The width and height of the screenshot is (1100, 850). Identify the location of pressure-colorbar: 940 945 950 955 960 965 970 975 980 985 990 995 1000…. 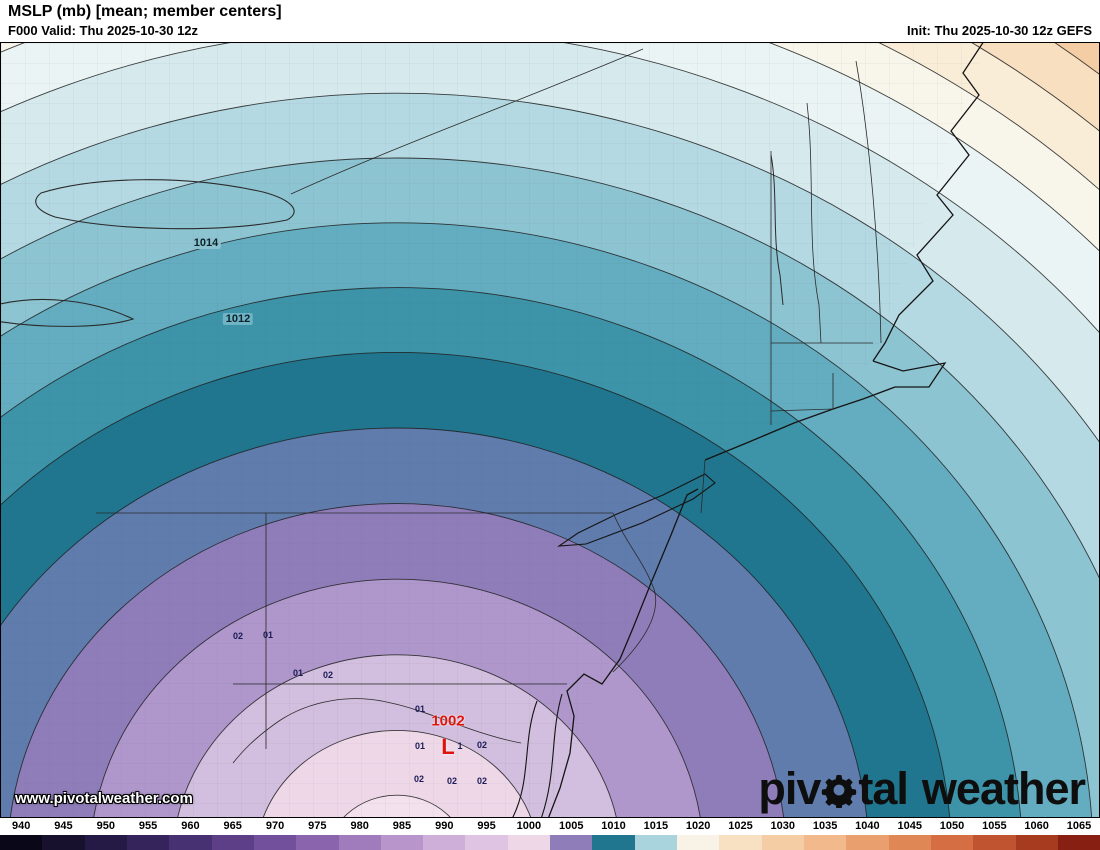
(550, 834).